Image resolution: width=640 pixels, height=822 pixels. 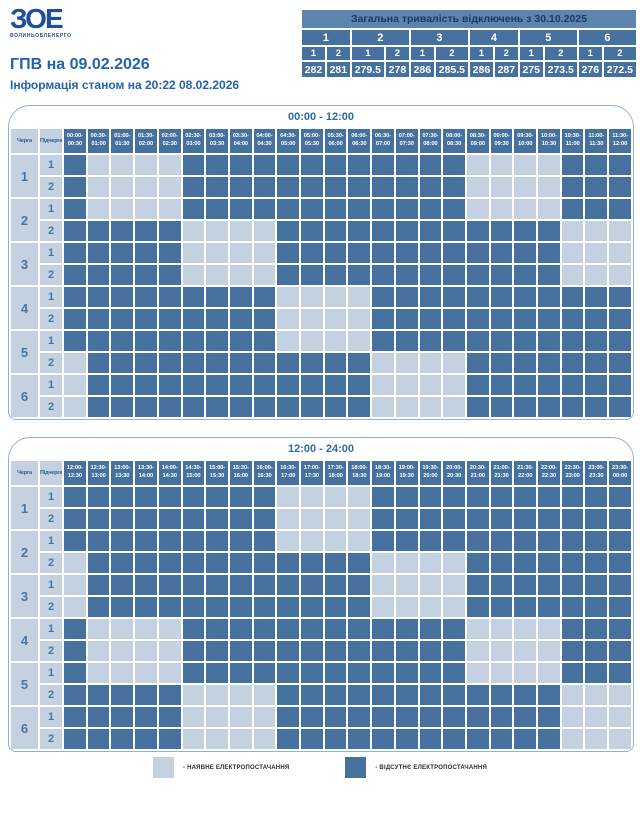 I want to click on summary-total-hours: 278, so click(x=397, y=69).